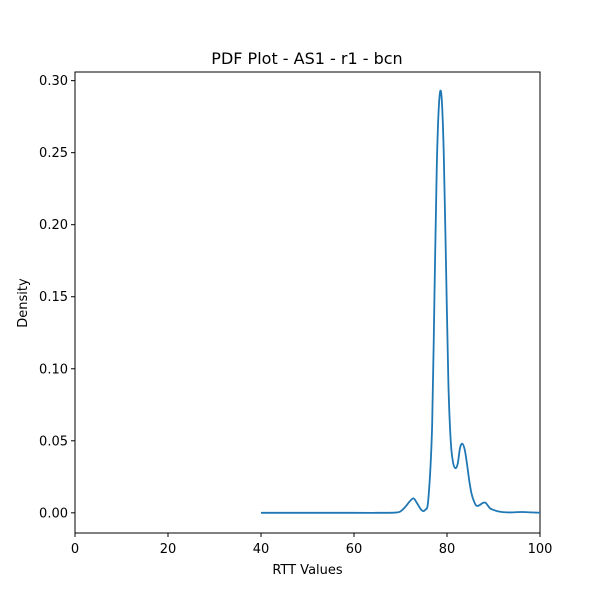 The width and height of the screenshot is (600, 600). I want to click on y-axis-label: Density, so click(23, 303).